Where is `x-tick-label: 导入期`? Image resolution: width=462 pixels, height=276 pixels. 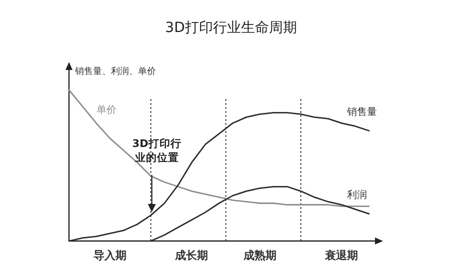
x-tick-label: 导入期 is located at coordinates (109, 255).